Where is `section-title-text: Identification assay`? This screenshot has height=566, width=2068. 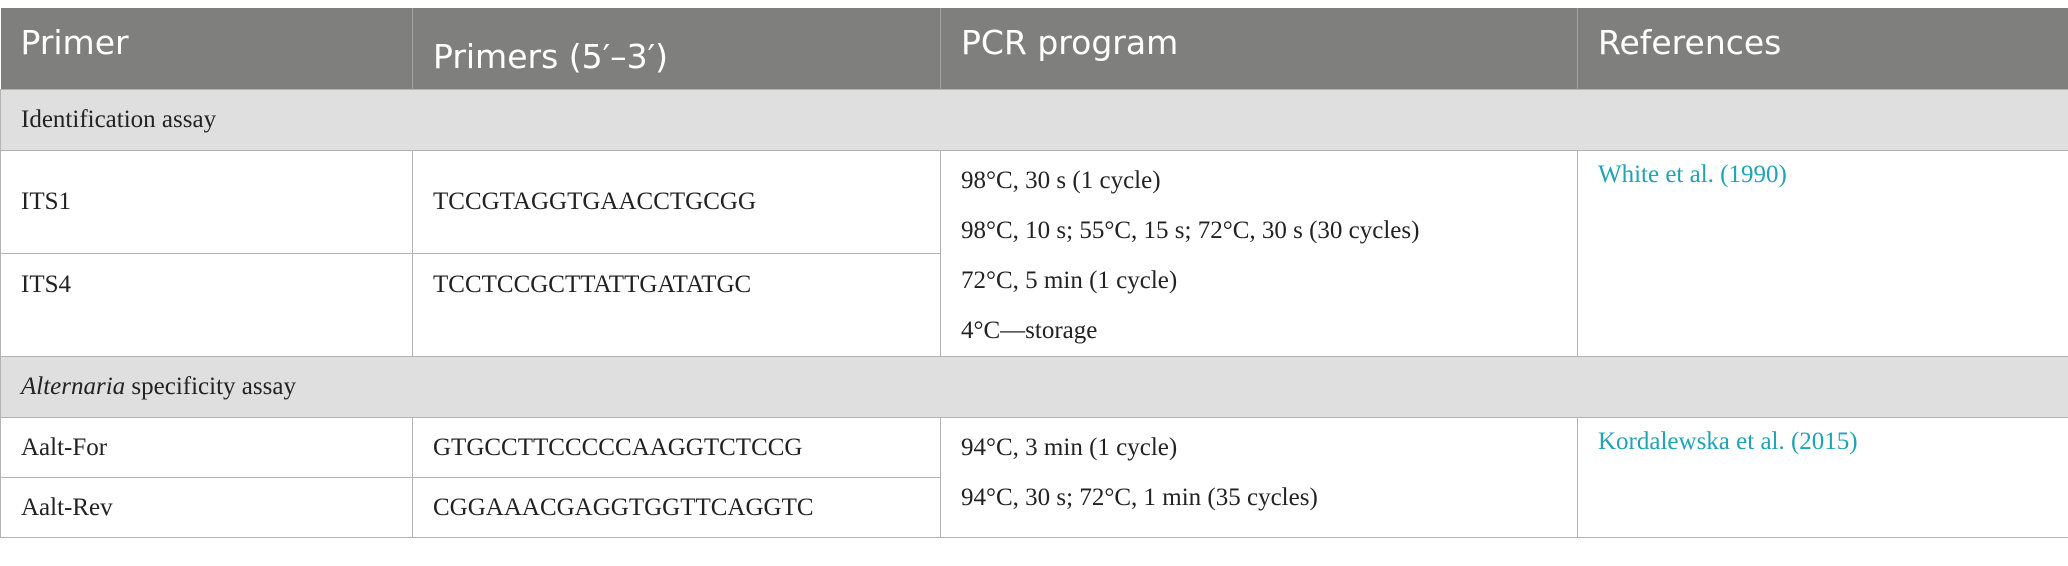
section-title-text: Identification assay is located at coordinates (119, 119).